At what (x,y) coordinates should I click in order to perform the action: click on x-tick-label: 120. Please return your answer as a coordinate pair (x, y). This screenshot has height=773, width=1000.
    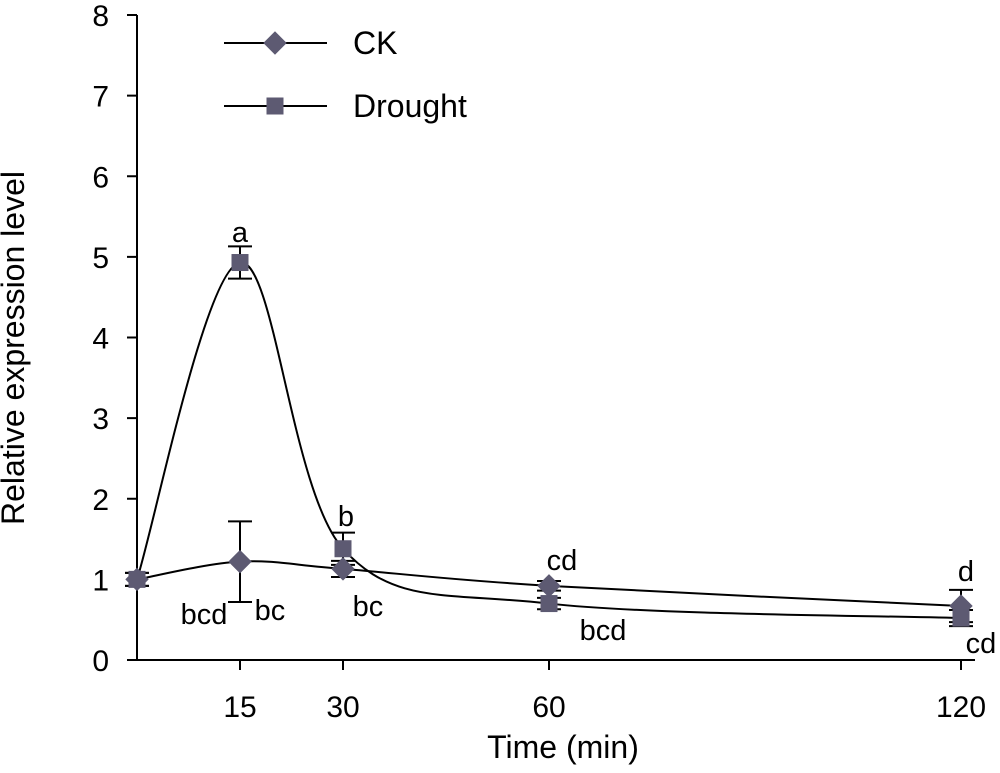
    Looking at the image, I should click on (961, 707).